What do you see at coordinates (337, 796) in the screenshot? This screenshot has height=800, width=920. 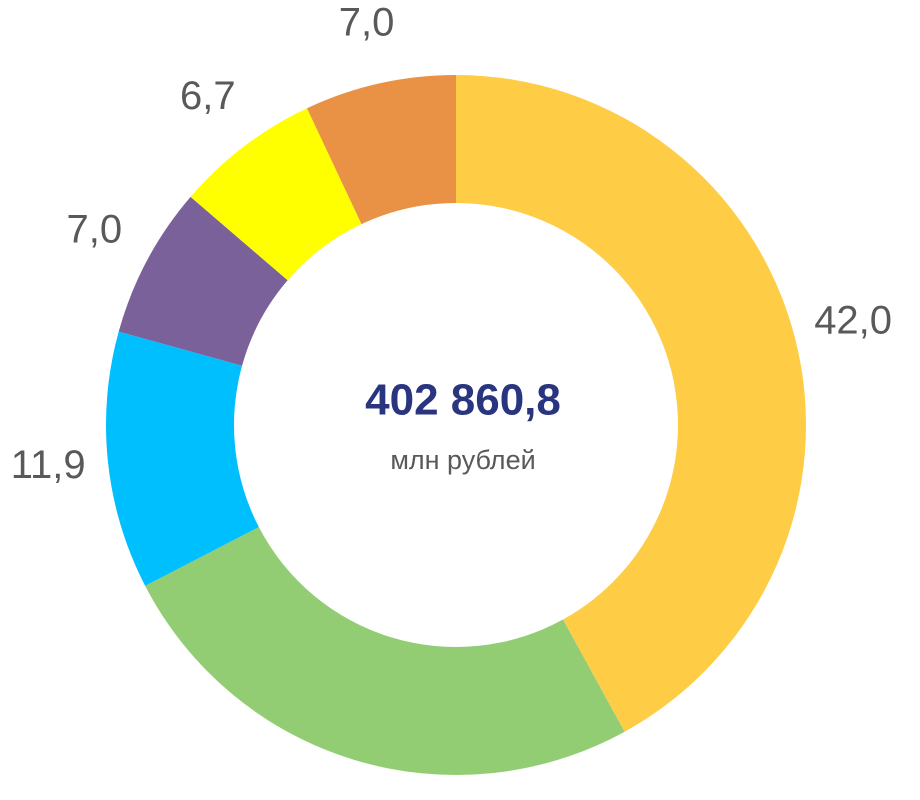 I see `data-label: 25,4` at bounding box center [337, 796].